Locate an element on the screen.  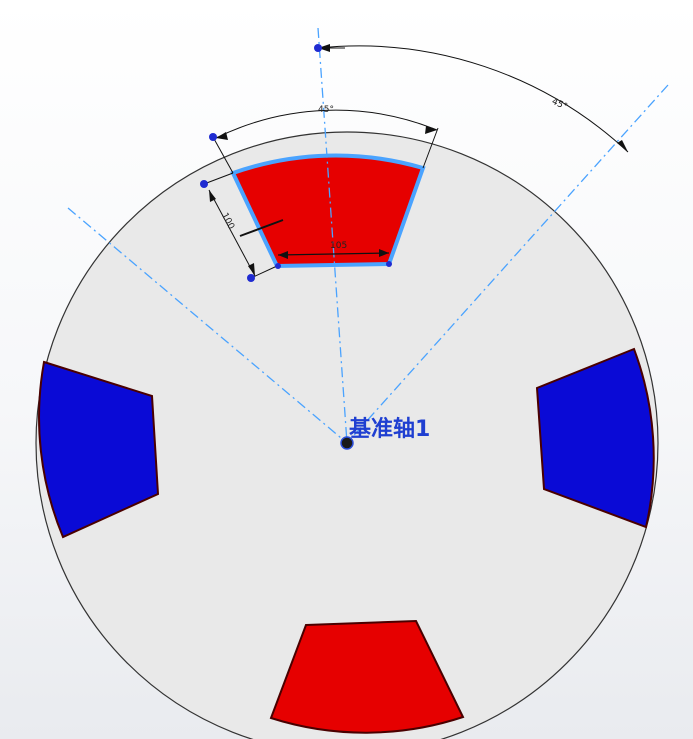
axis-origin-icon is located at coordinates (347, 443).